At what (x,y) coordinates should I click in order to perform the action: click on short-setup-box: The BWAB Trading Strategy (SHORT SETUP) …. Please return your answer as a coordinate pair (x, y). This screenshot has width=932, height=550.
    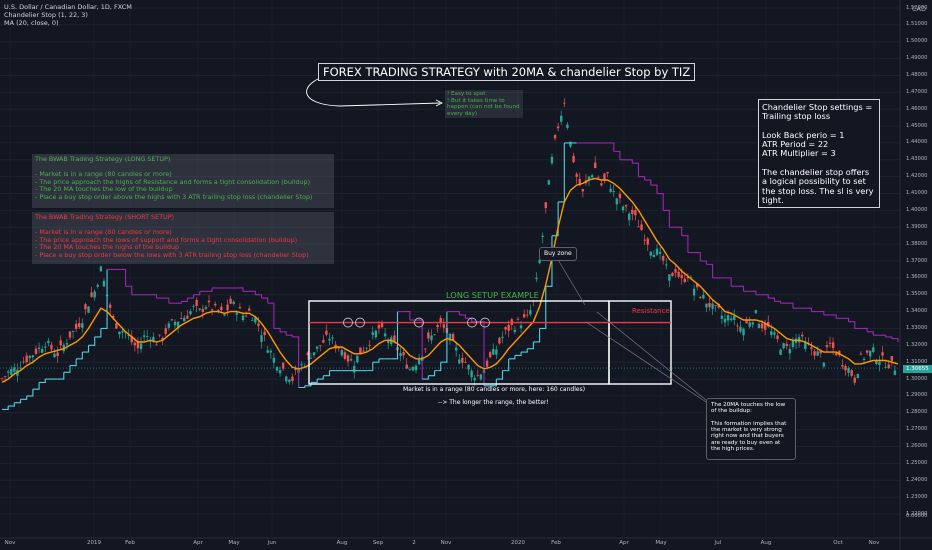
    Looking at the image, I should click on (183, 238).